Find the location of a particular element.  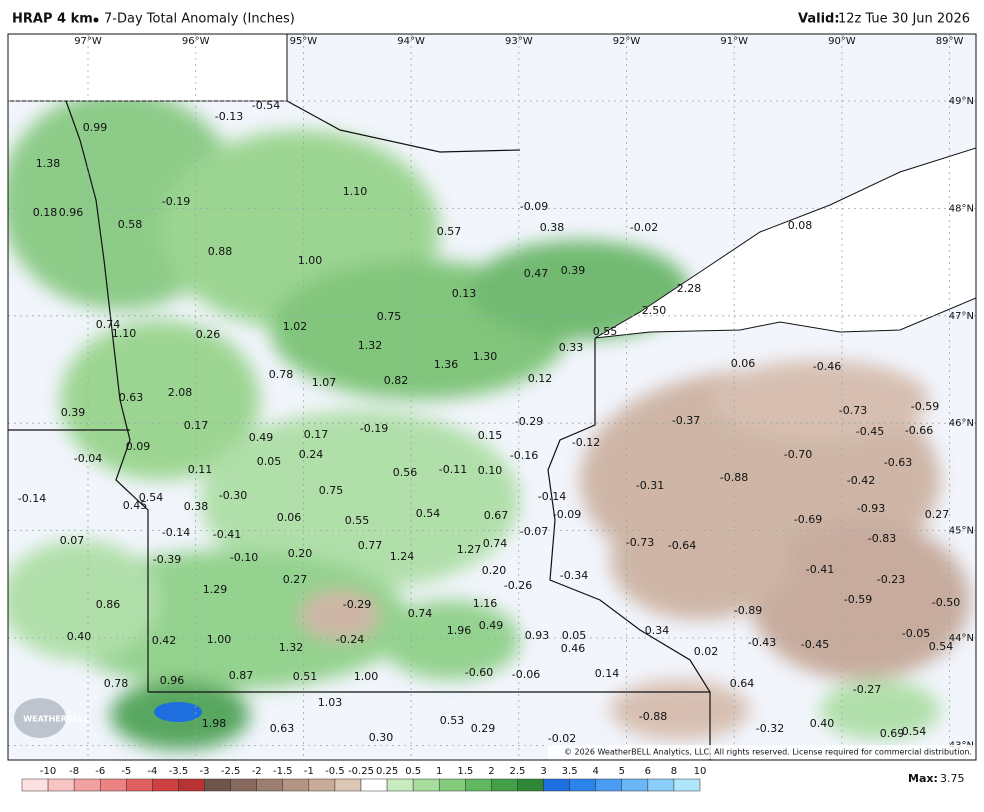

point-value: -0.26 is located at coordinates (518, 585).